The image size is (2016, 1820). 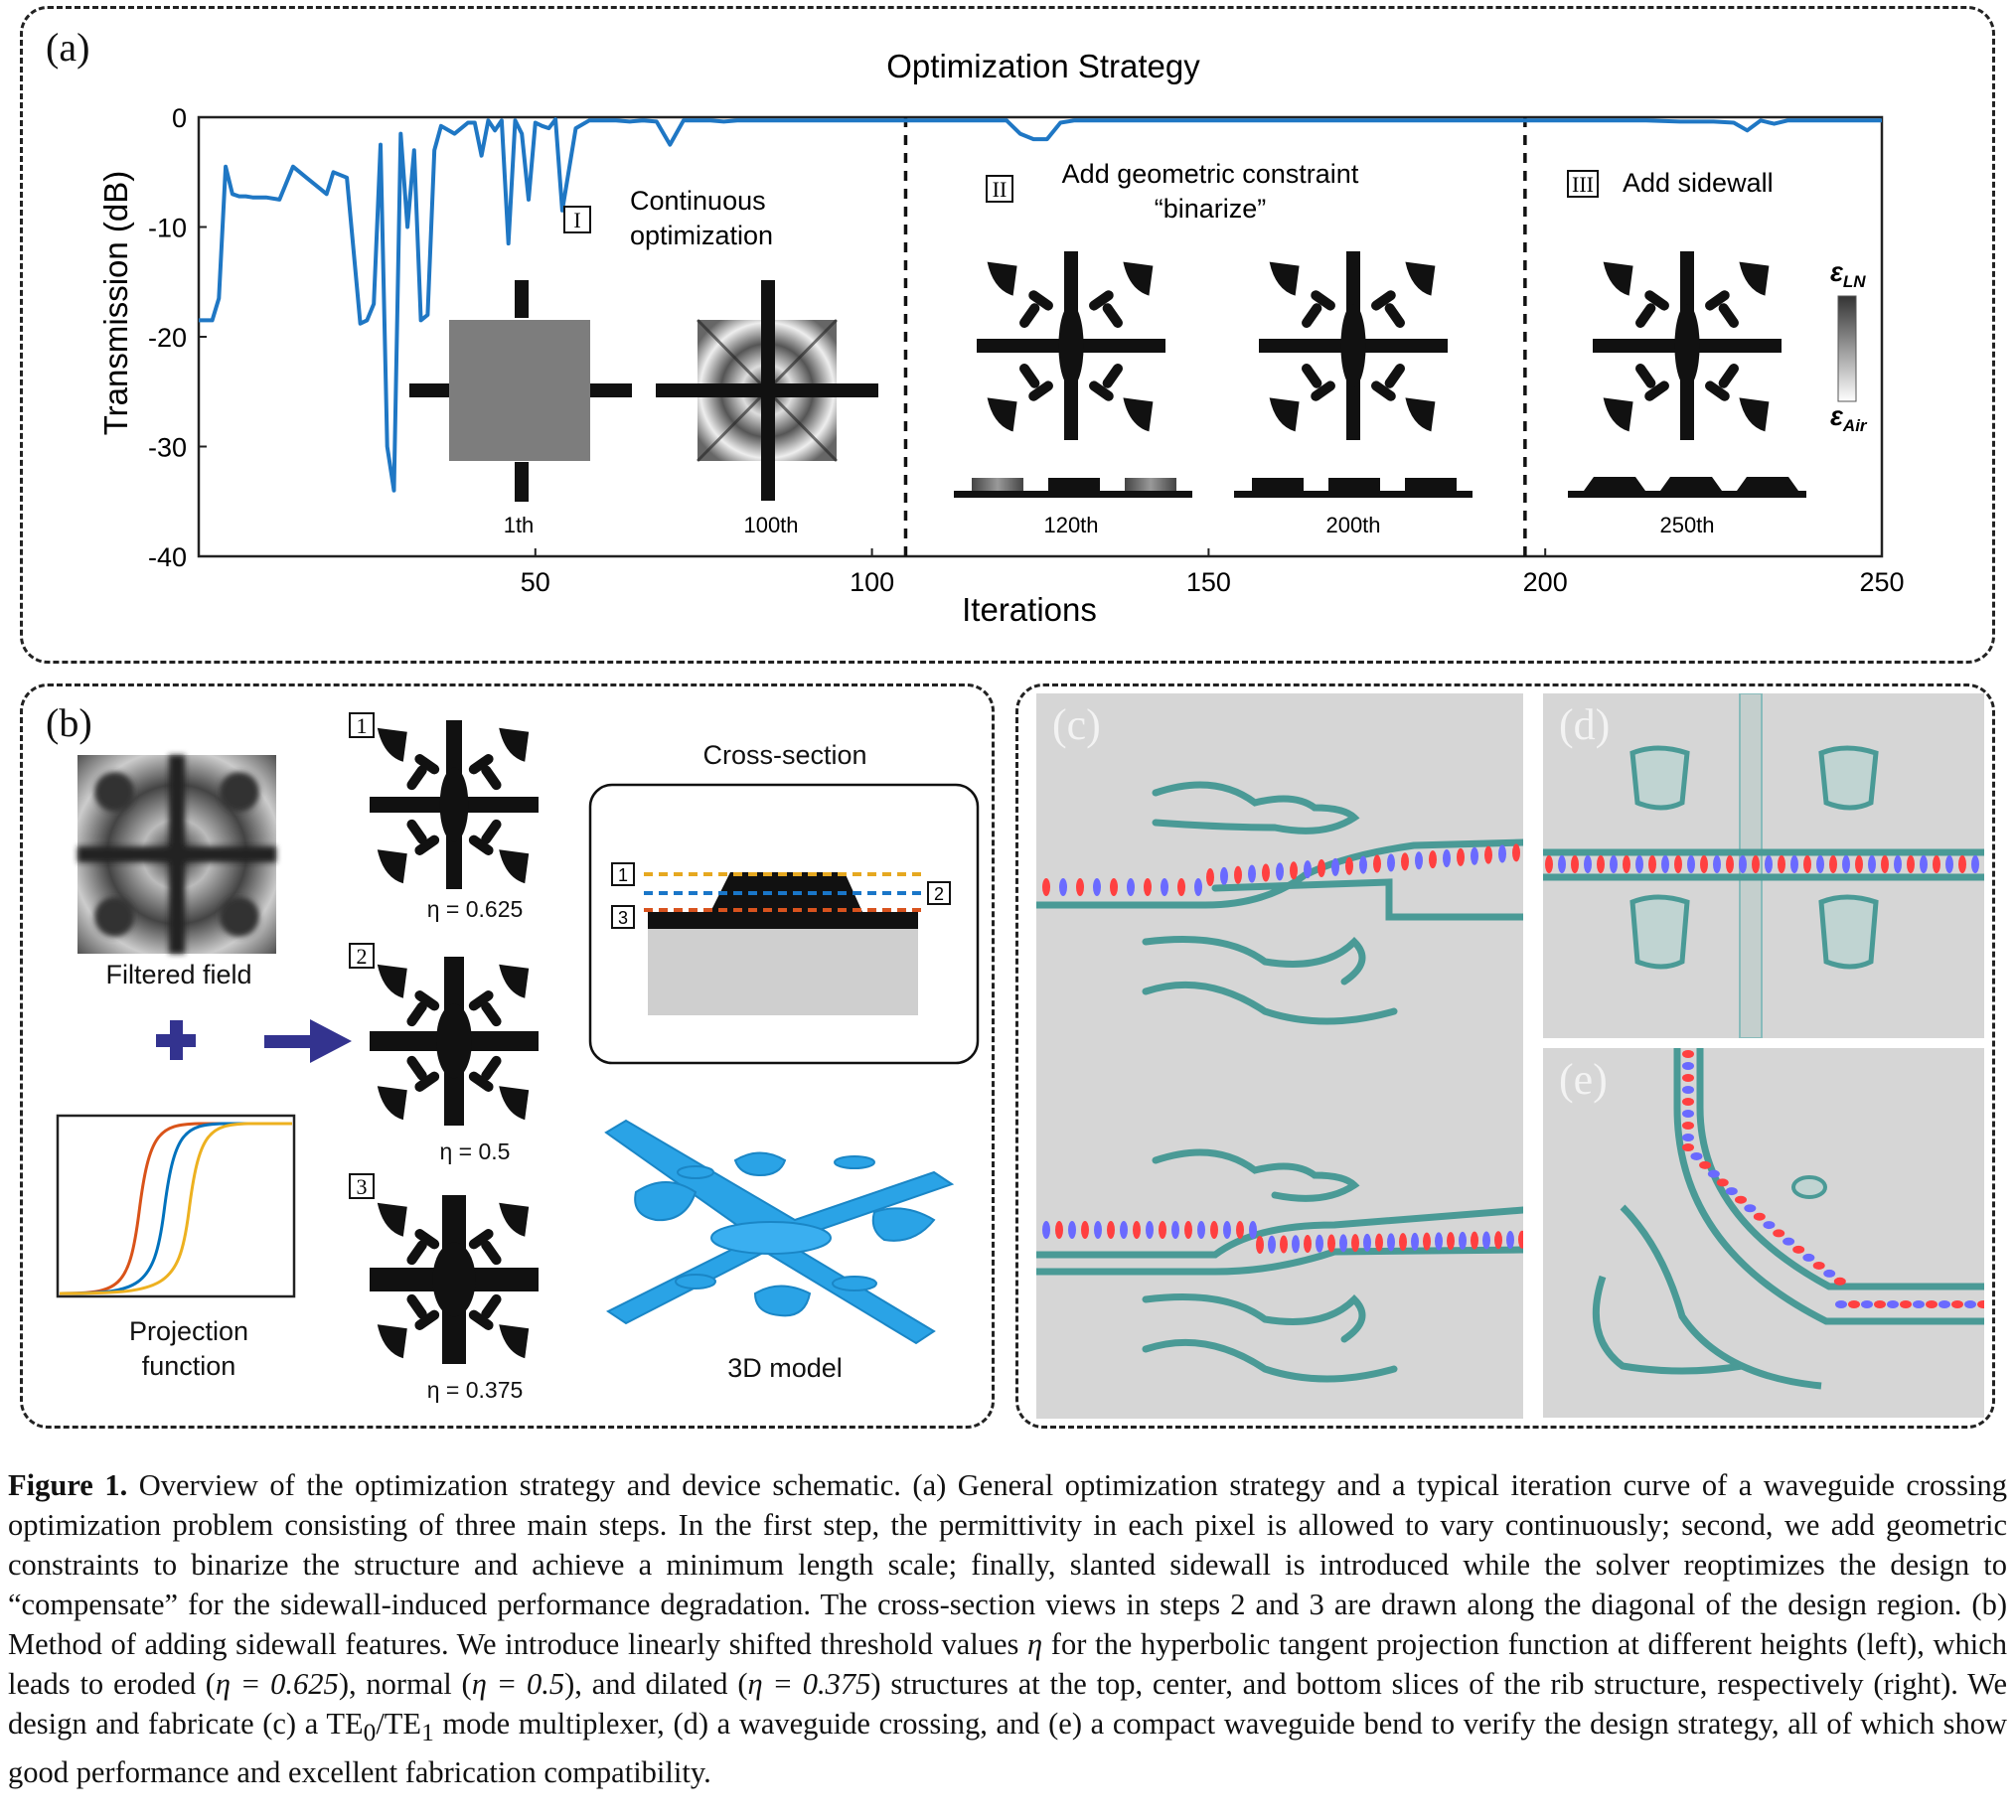 What do you see at coordinates (809, 1684) in the screenshot?
I see `caption-eta-c: η = 0.375` at bounding box center [809, 1684].